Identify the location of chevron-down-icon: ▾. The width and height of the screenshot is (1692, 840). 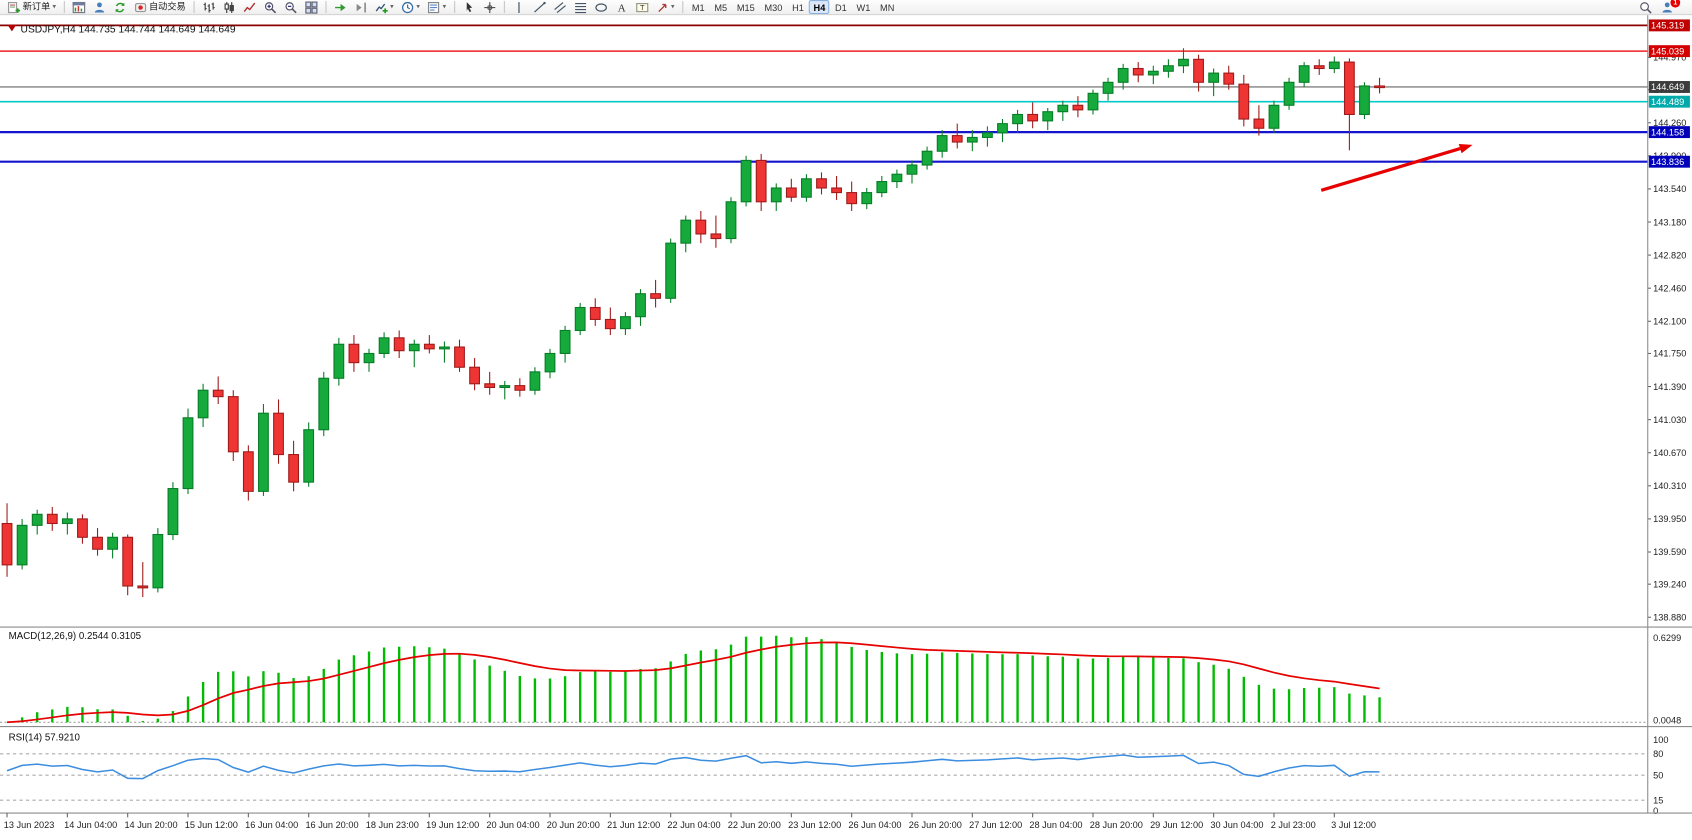
(418, 6).